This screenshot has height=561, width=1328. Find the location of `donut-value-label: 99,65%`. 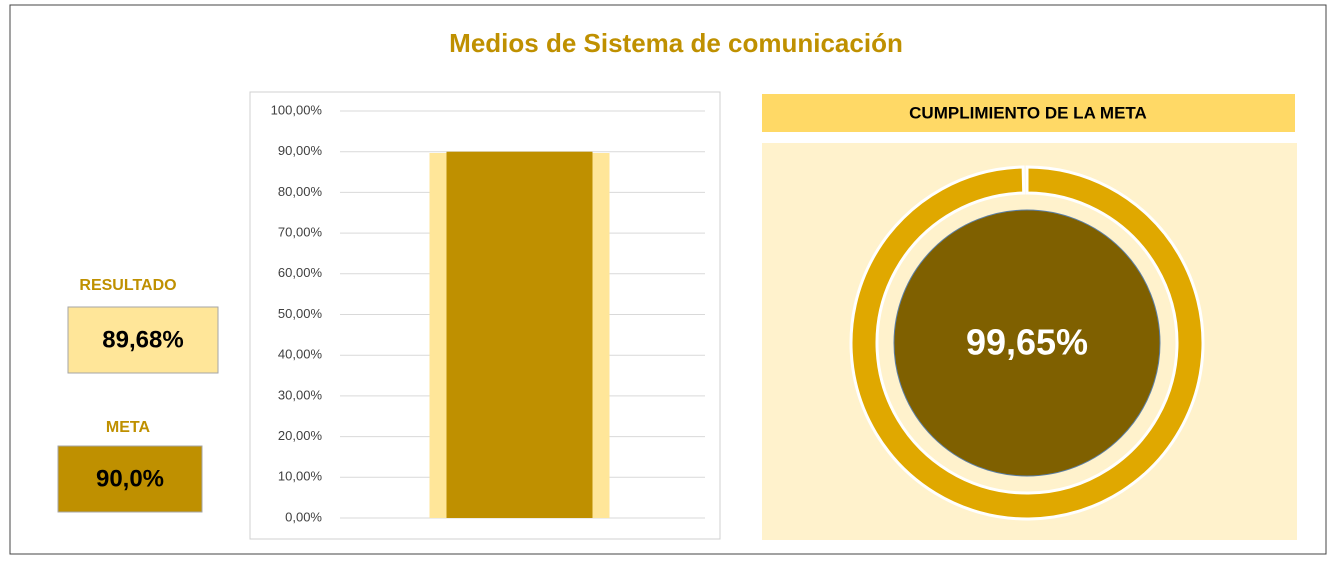

donut-value-label: 99,65% is located at coordinates (1027, 342).